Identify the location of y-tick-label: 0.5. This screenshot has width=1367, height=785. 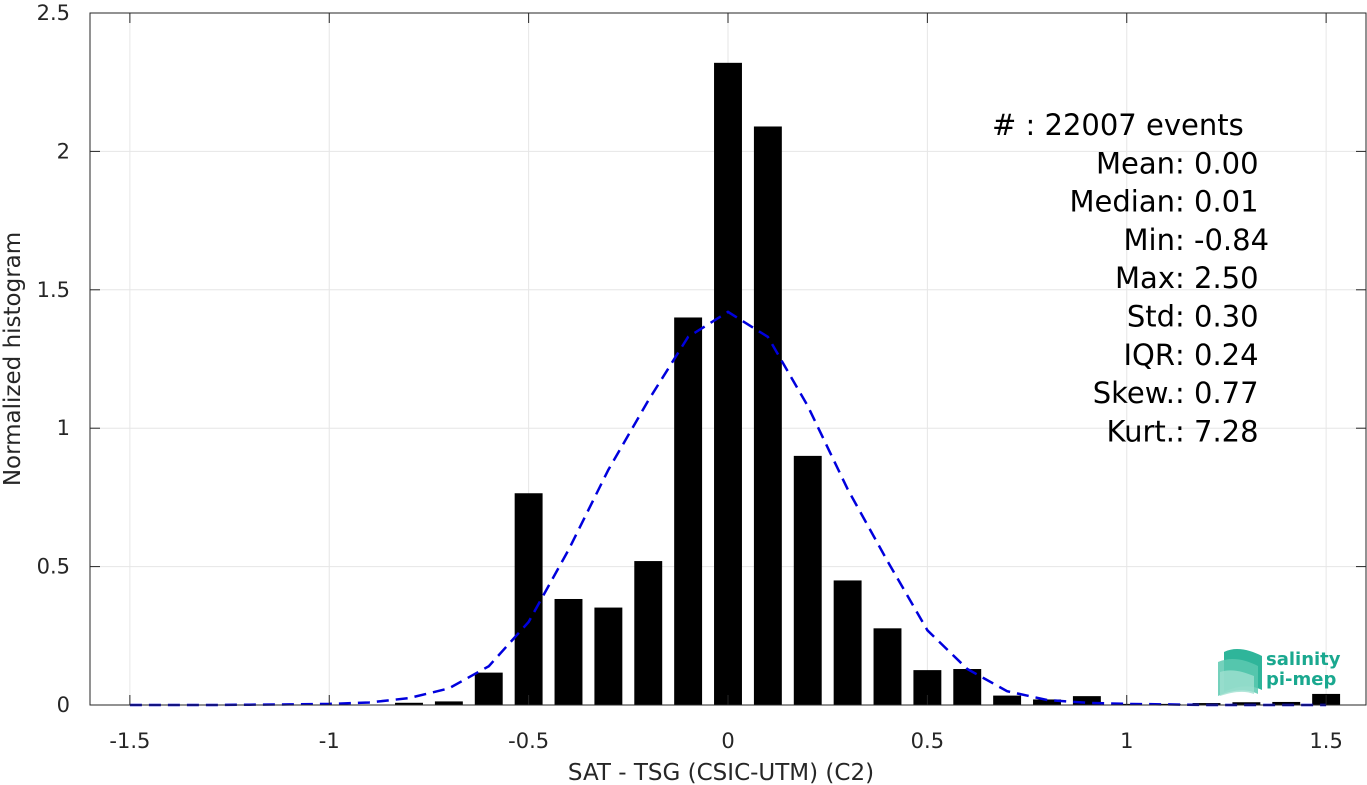
(53, 567).